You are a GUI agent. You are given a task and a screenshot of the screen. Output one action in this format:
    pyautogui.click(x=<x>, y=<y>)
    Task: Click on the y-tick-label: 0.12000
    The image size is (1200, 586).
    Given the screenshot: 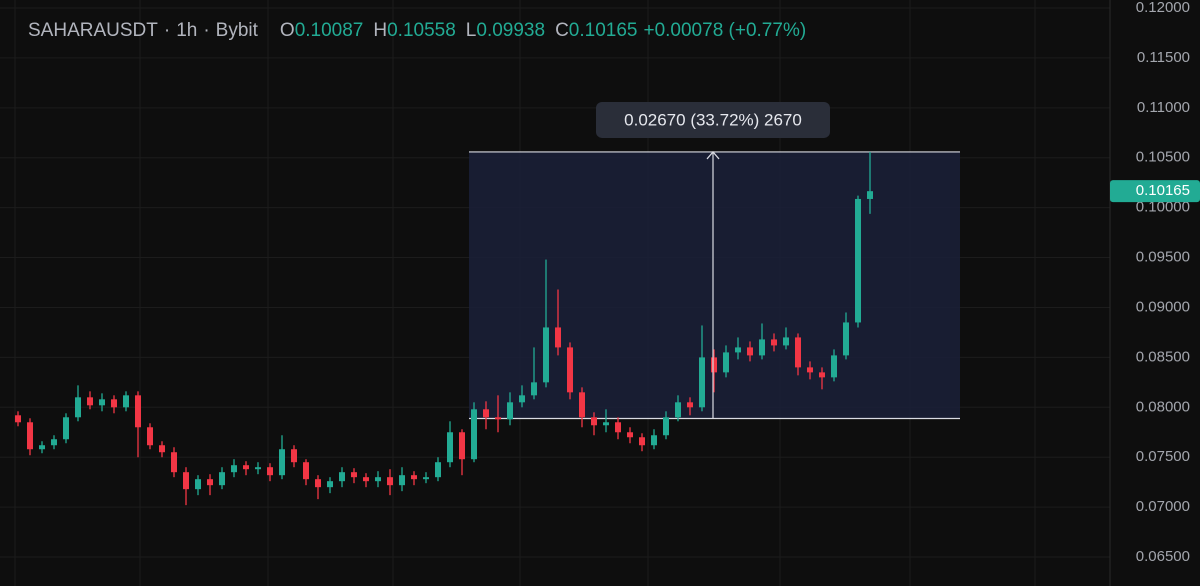 What is the action you would take?
    pyautogui.click(x=1163, y=8)
    